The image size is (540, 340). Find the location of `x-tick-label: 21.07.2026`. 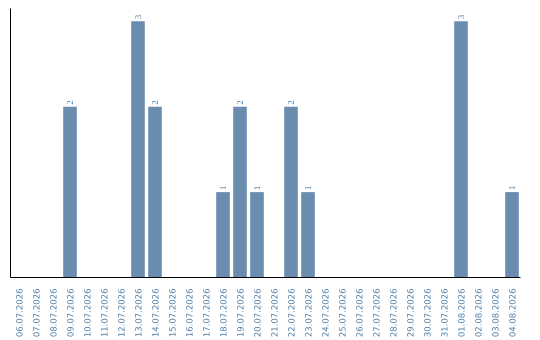

x-tick-label: 21.07.2026 is located at coordinates (275, 313).